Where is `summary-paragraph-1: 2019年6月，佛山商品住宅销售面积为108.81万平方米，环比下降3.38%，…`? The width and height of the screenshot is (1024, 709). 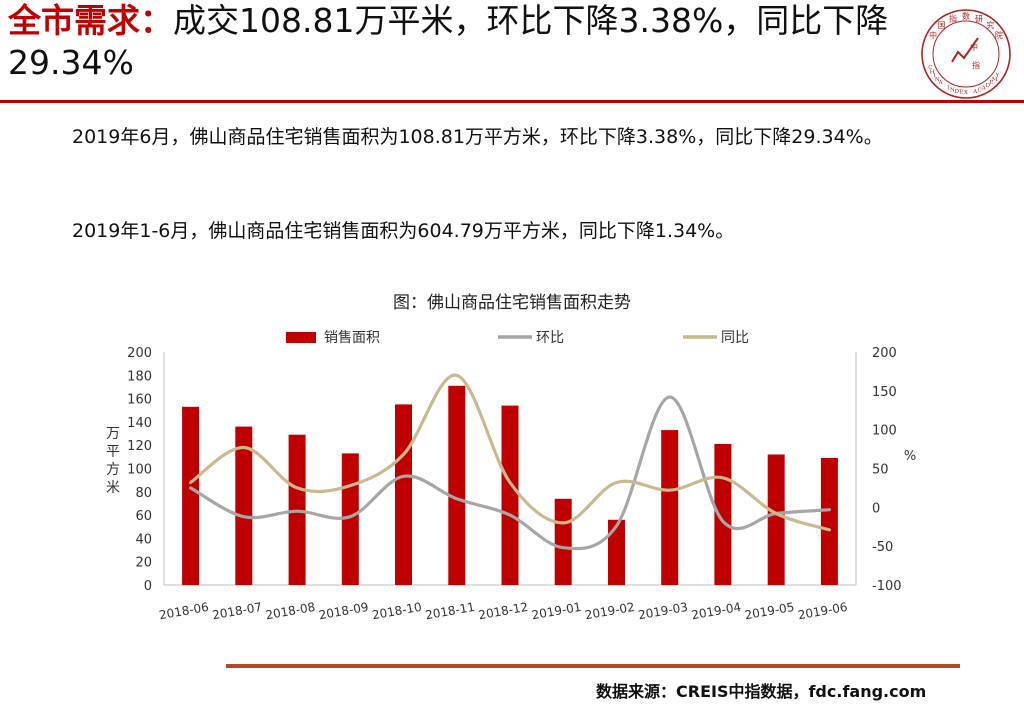 summary-paragraph-1: 2019年6月，佛山商品住宅销售面积为108.81万平方米，环比下降3.38%，… is located at coordinates (477, 137).